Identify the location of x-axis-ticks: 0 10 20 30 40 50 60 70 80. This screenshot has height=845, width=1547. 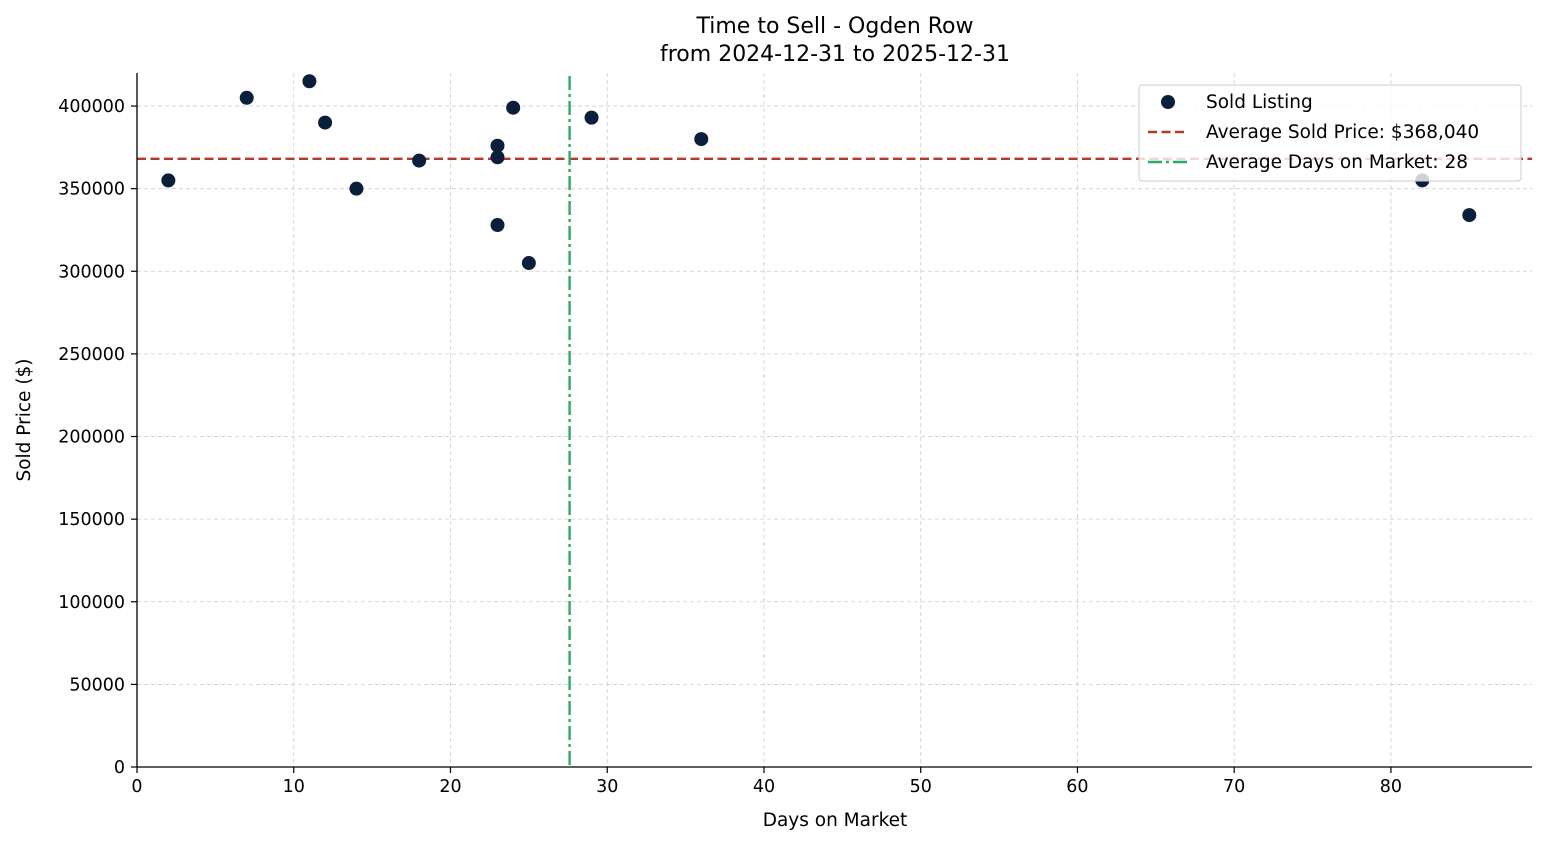
(766, 782).